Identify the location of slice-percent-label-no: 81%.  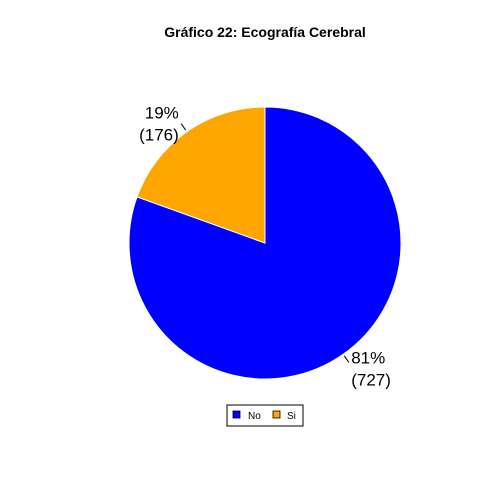
(368, 358).